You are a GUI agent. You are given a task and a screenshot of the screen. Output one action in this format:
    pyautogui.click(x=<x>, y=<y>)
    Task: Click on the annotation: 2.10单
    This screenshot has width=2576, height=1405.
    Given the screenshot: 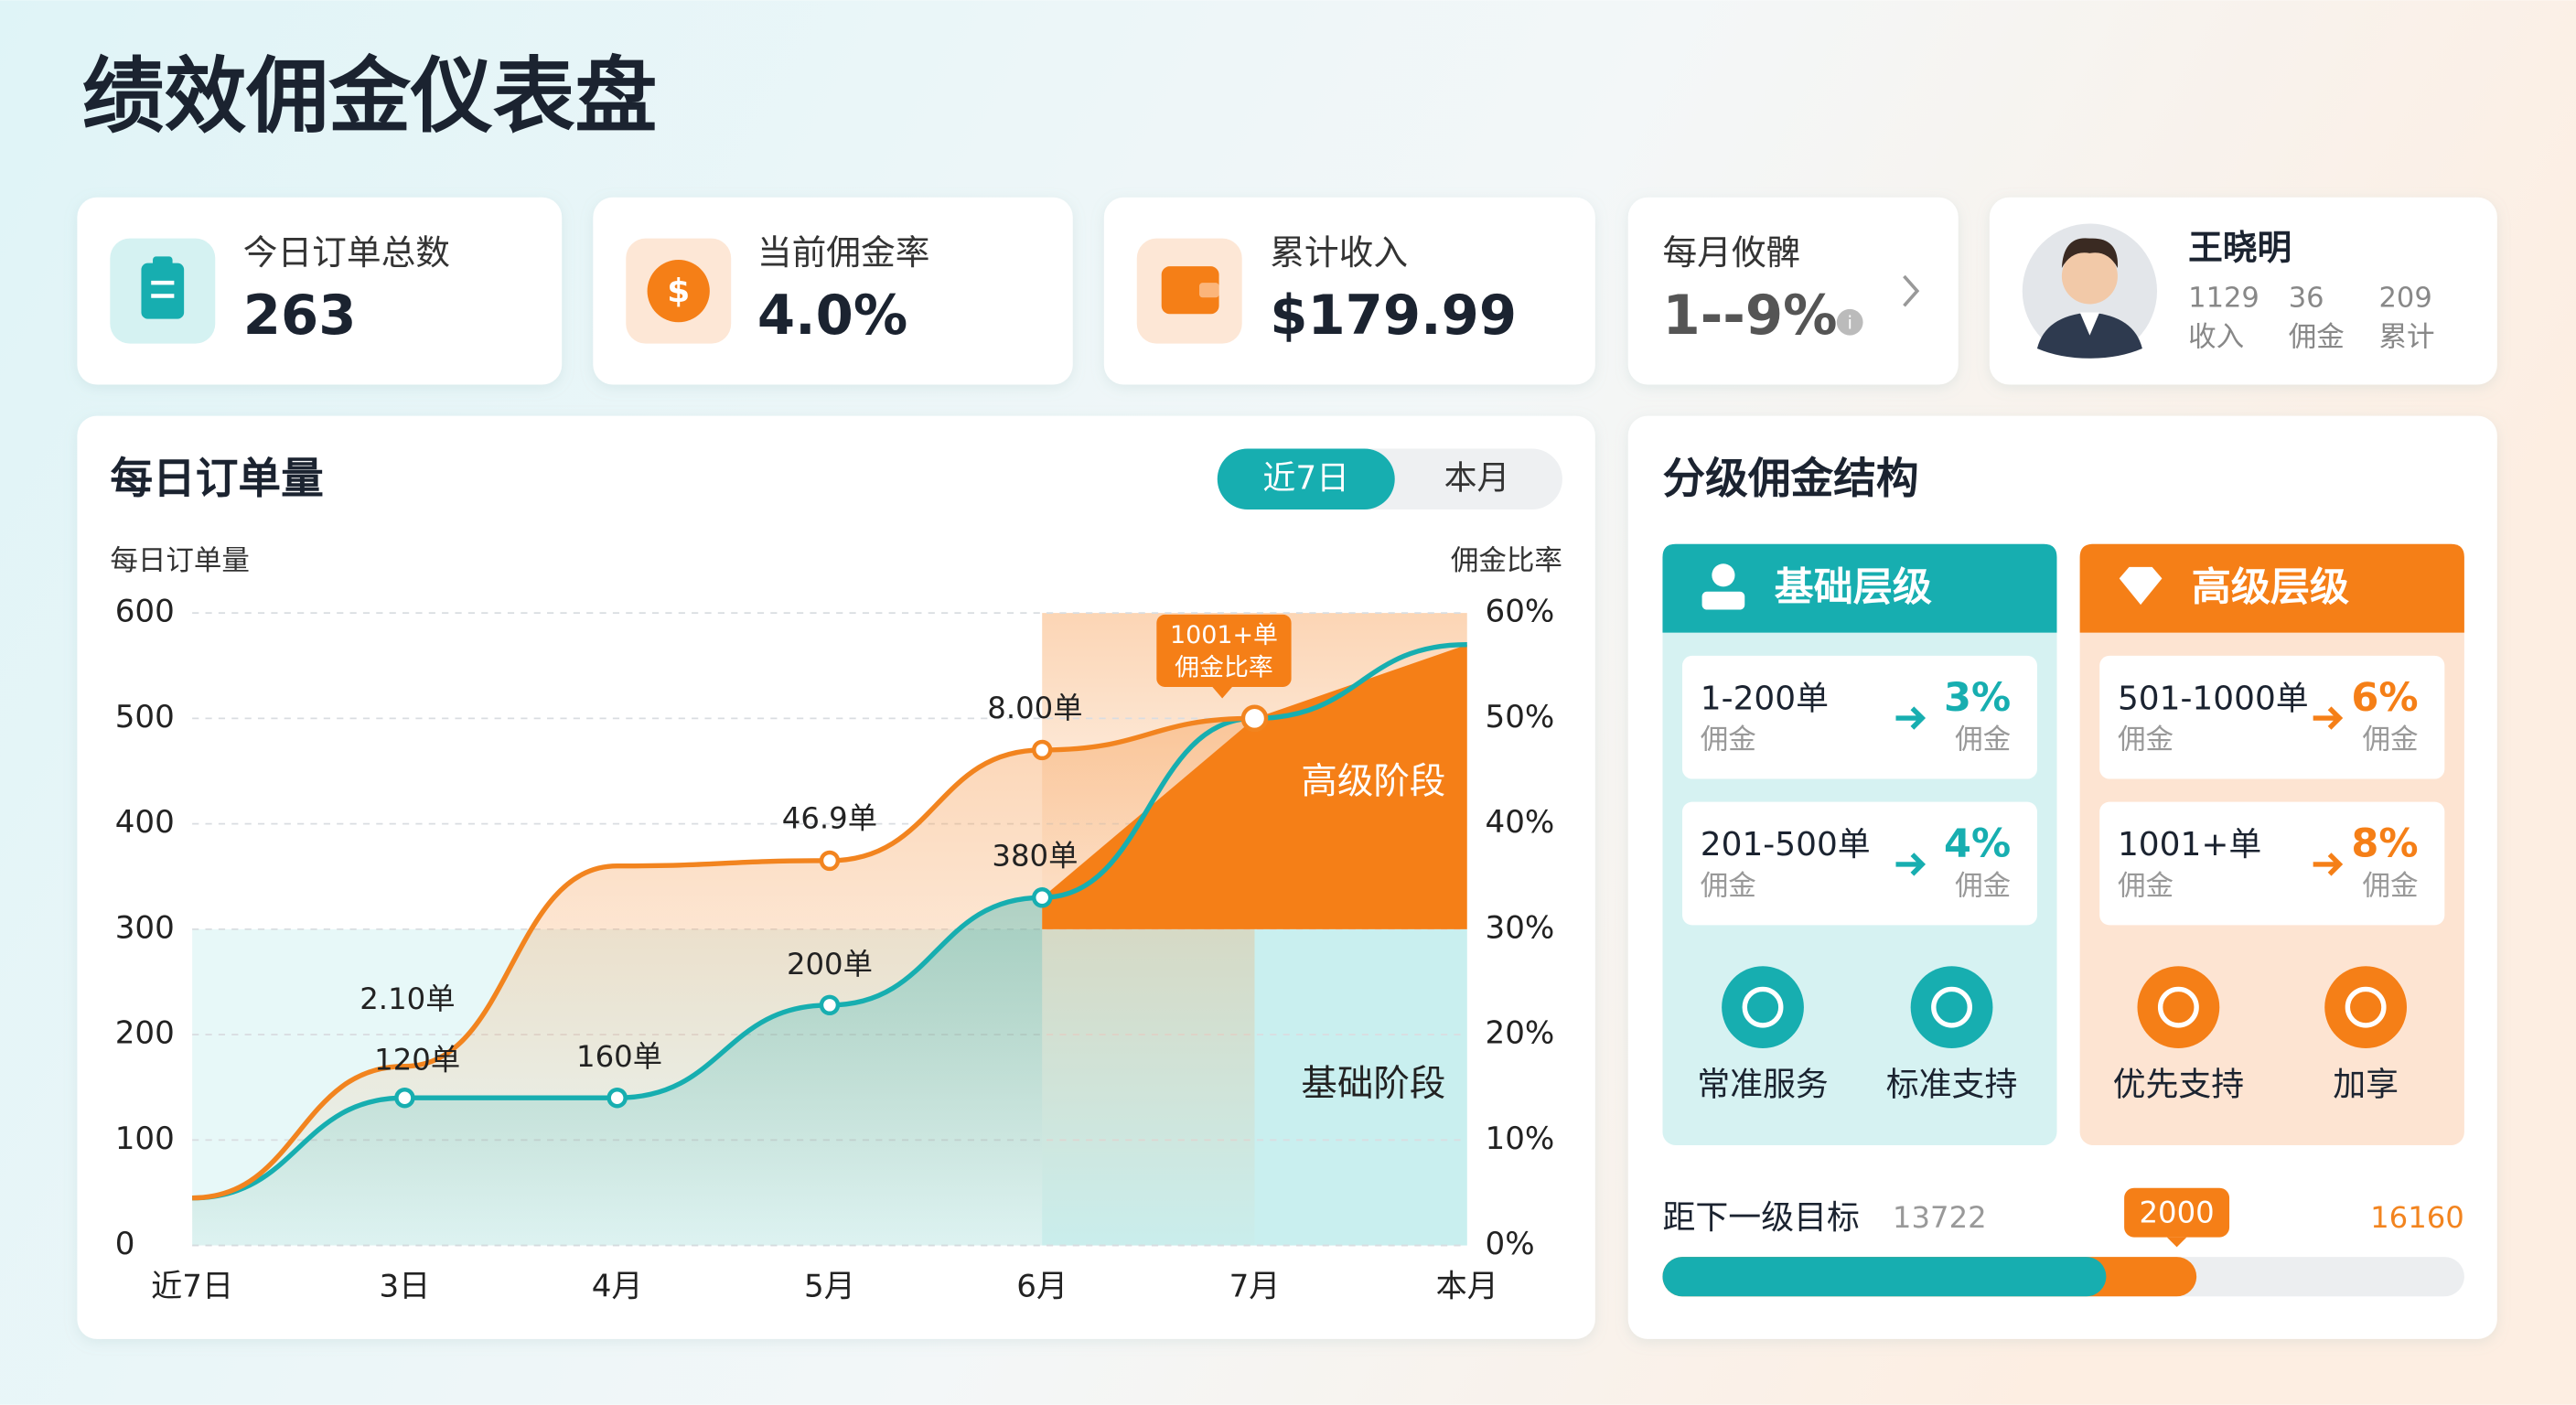 What is the action you would take?
    pyautogui.click(x=408, y=998)
    